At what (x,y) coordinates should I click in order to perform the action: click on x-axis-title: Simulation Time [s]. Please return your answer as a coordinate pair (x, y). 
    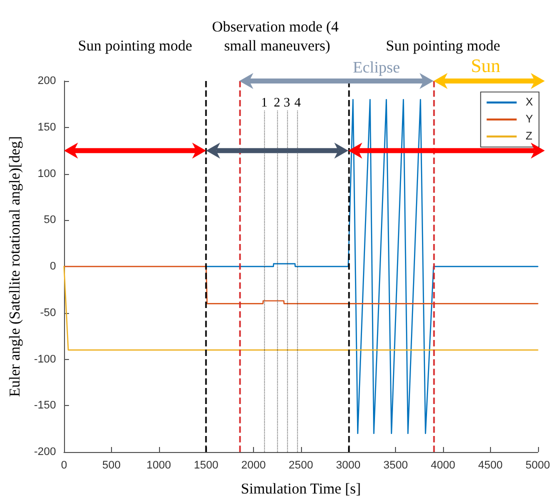
    Looking at the image, I should click on (300, 490).